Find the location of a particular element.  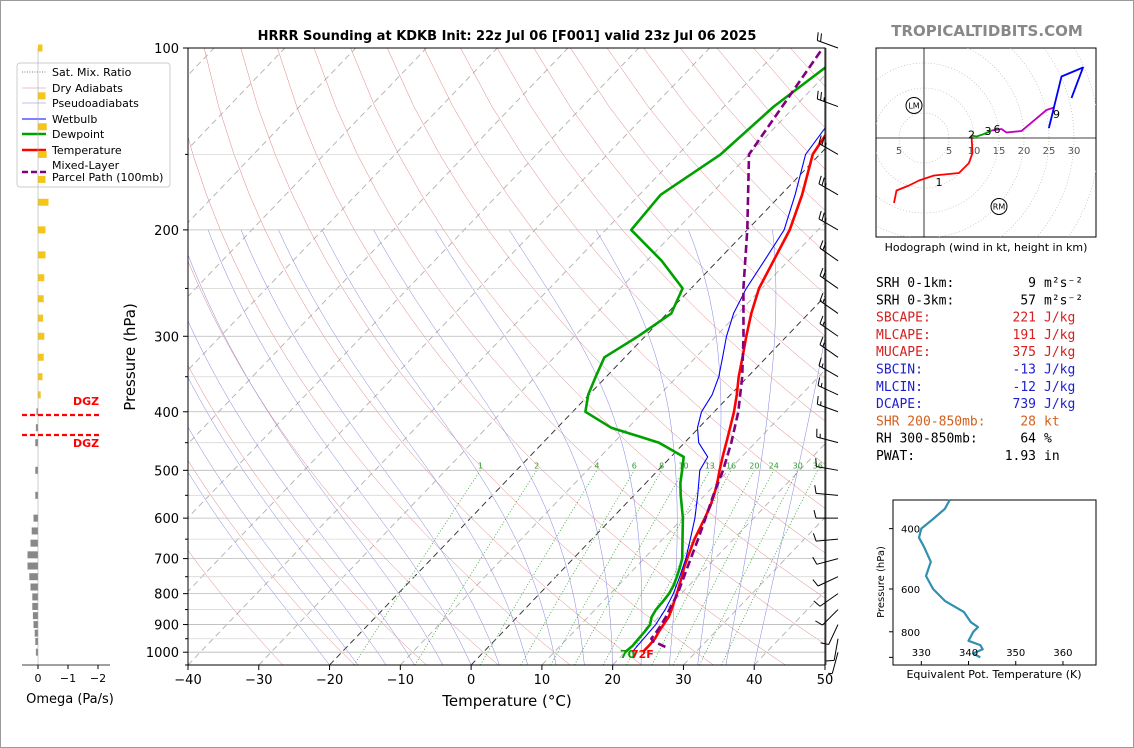

y-tick-label: 300 is located at coordinates (166, 337).